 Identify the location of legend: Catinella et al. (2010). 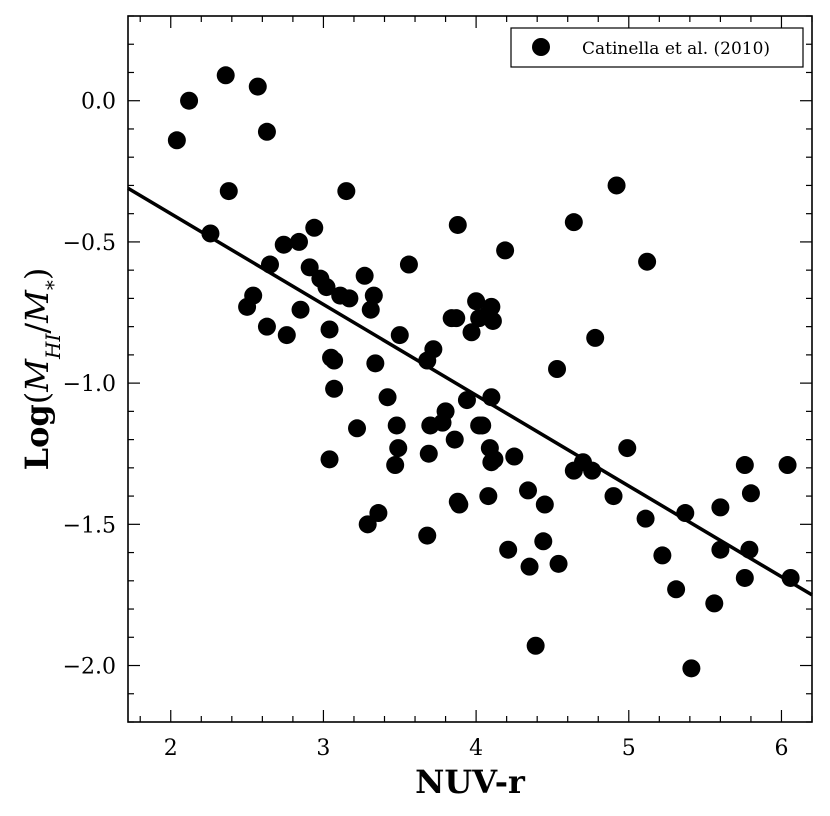
(657, 47).